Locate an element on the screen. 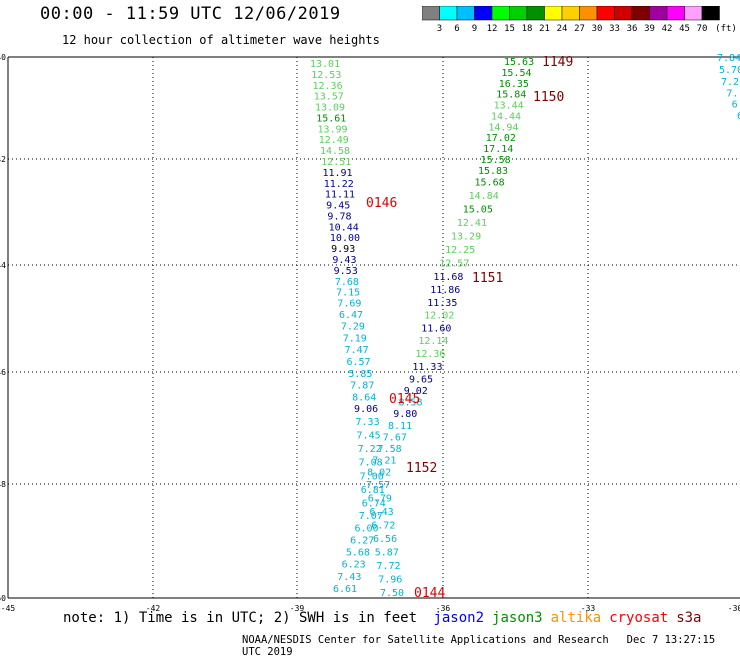 The image size is (740, 658). wave-height-value: 9.02 is located at coordinates (416, 391).